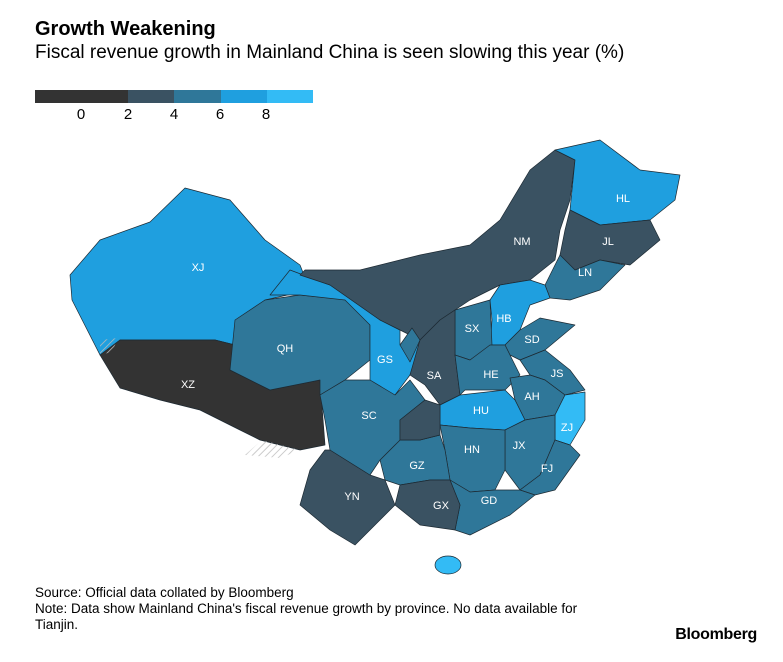  What do you see at coordinates (448, 565) in the screenshot?
I see `province-HI` at bounding box center [448, 565].